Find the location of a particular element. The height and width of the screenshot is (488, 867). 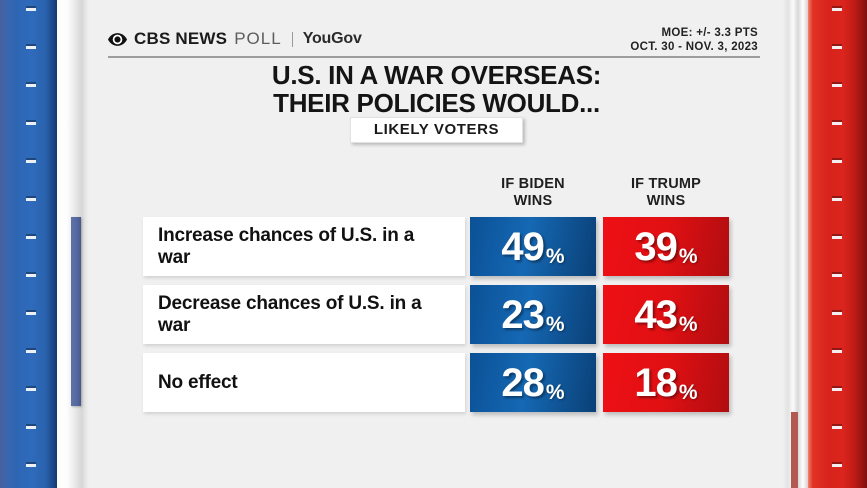

right-accent-bar is located at coordinates (794, 450).